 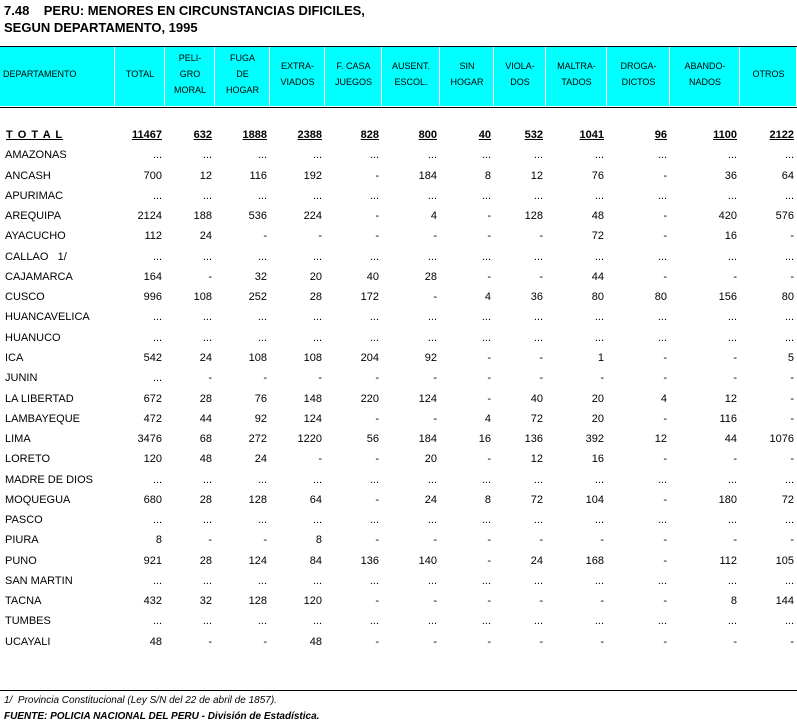 I want to click on row-label: AYACUCHO, so click(x=35, y=236).